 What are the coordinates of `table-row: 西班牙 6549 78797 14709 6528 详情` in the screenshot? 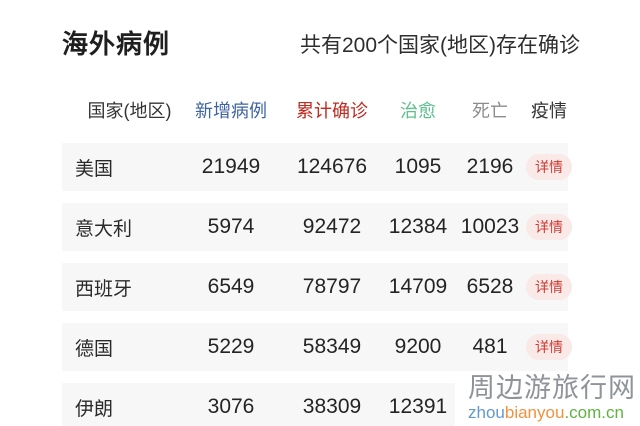 It's located at (317, 287).